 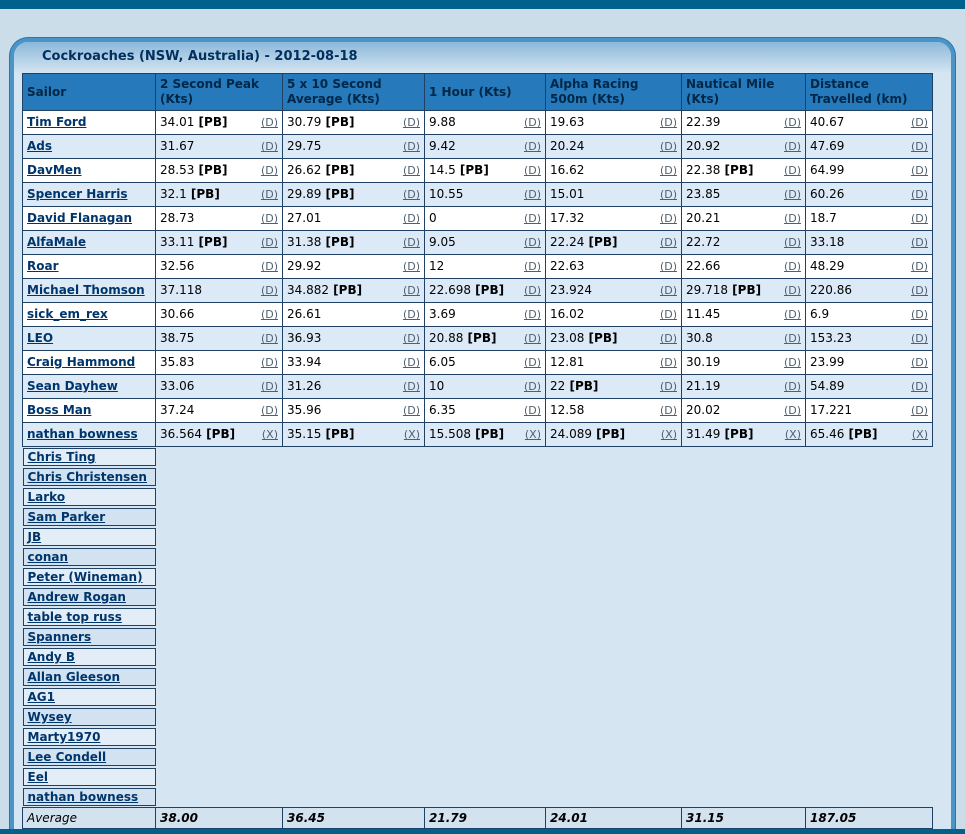 What do you see at coordinates (34, 537) in the screenshot?
I see `sailor-link: JB` at bounding box center [34, 537].